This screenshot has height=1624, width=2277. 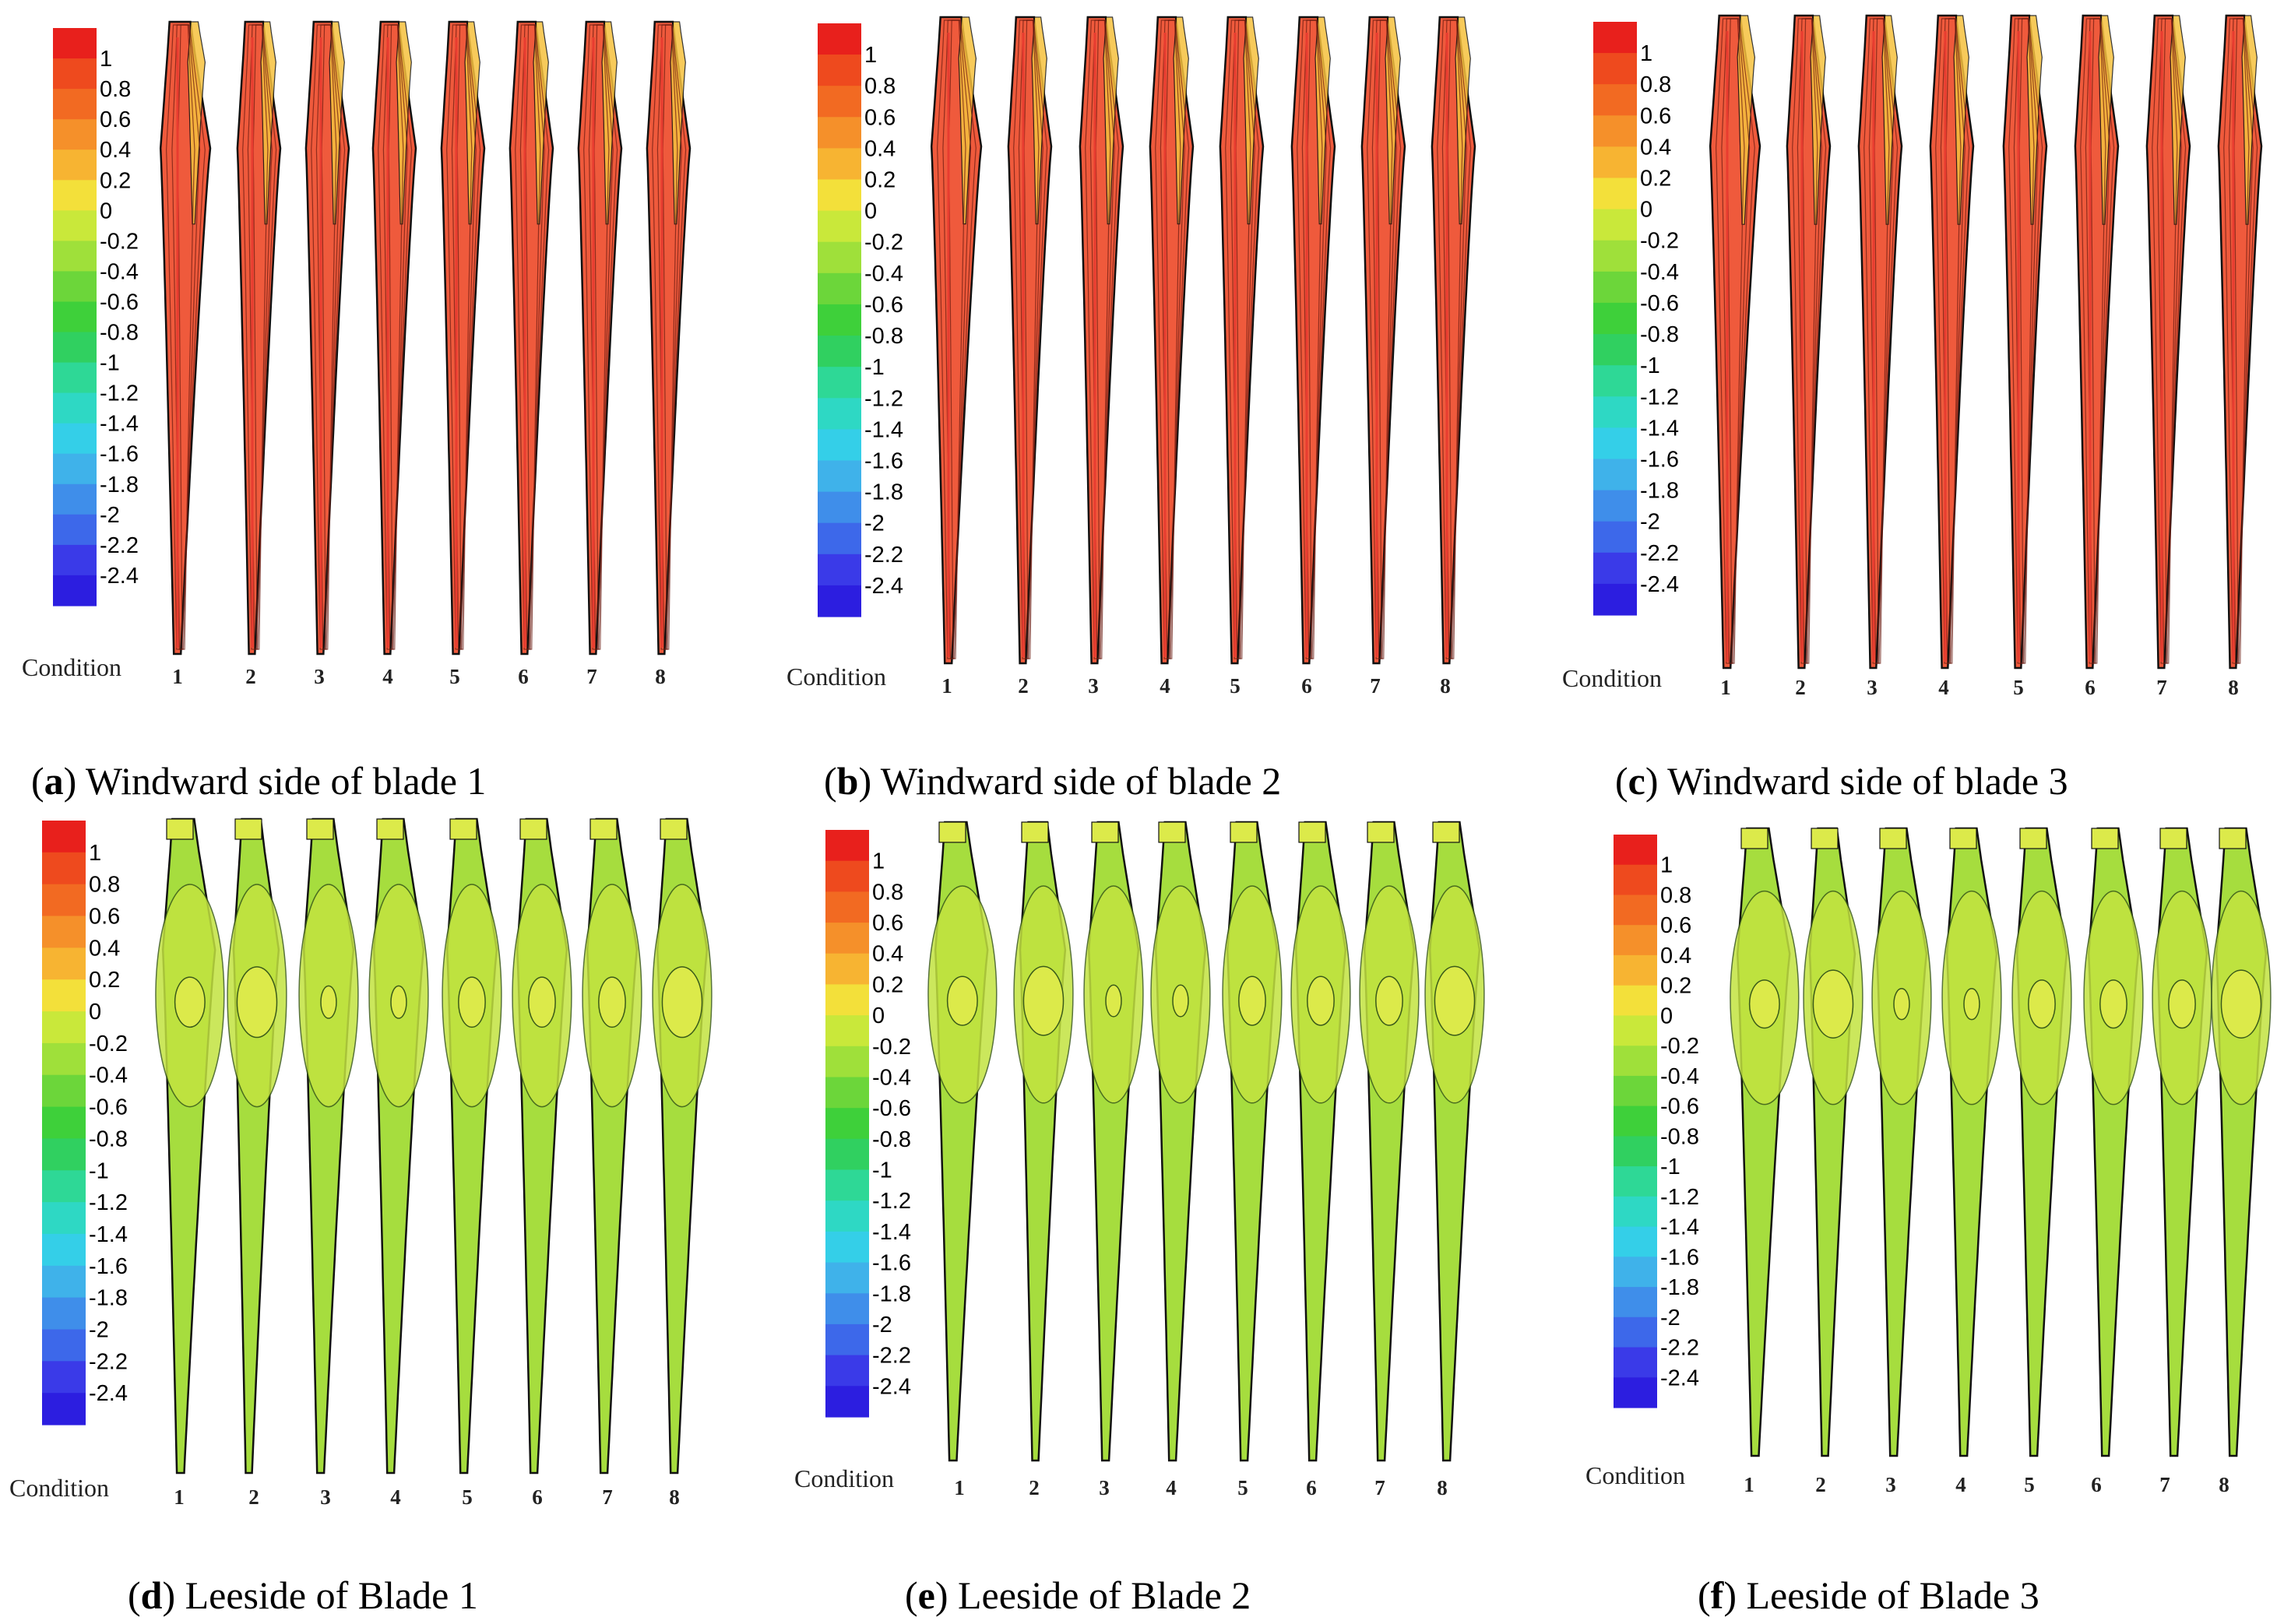 I want to click on colorbar-tick-label: 0.6, so click(x=104, y=917).